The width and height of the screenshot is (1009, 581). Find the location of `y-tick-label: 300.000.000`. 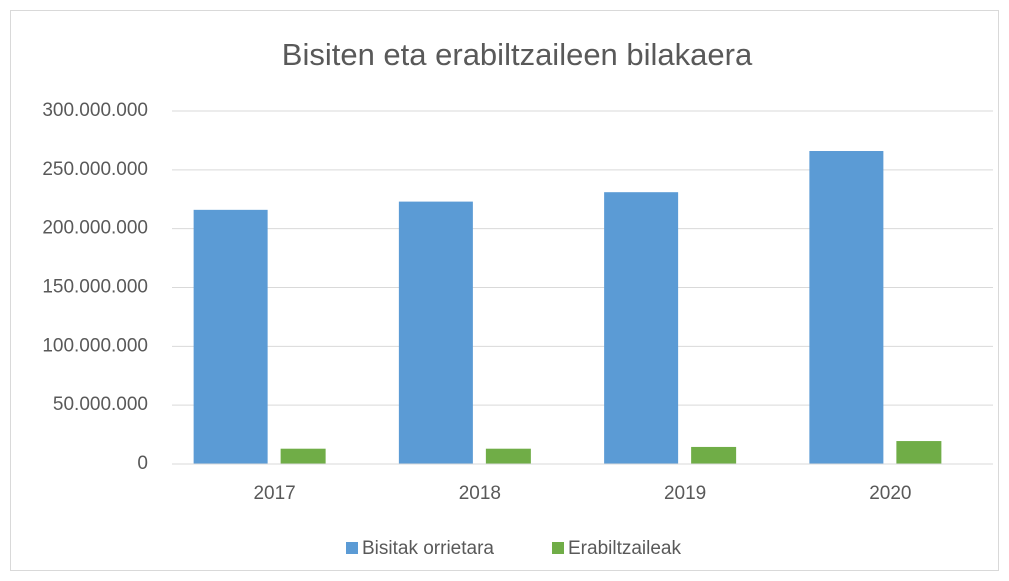

y-tick-label: 300.000.000 is located at coordinates (95, 110).